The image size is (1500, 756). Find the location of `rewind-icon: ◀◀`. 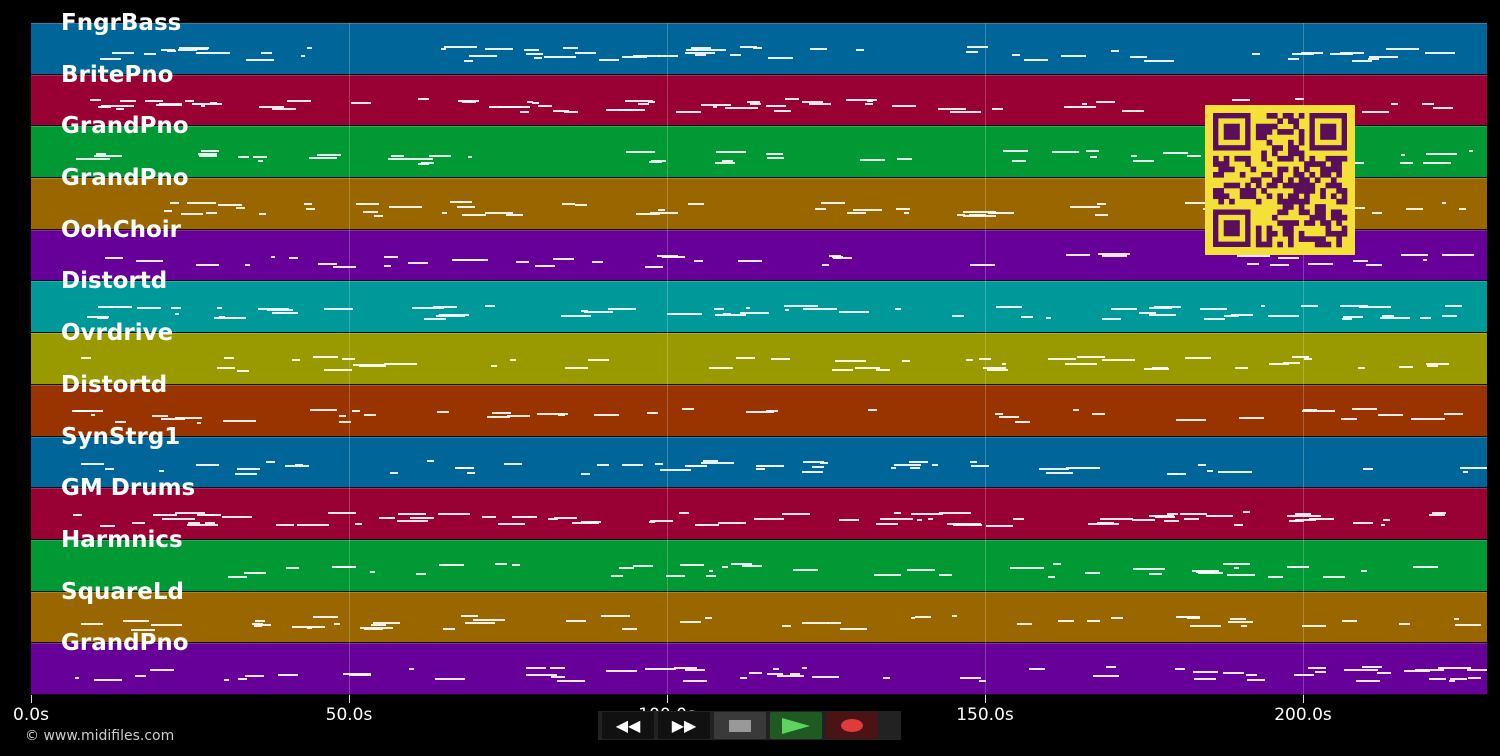

rewind-icon: ◀◀ is located at coordinates (628, 725).